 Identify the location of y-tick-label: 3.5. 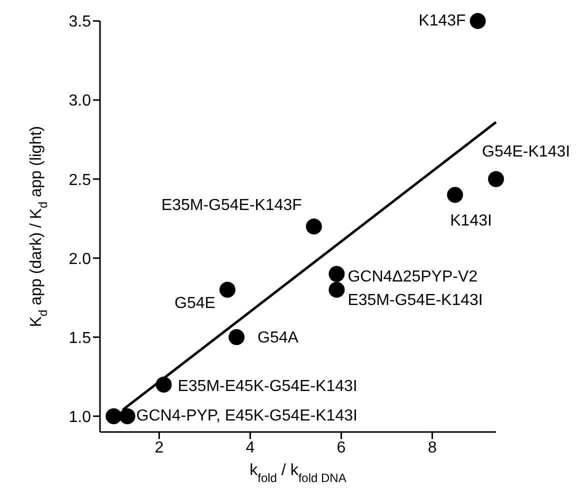
(80, 22).